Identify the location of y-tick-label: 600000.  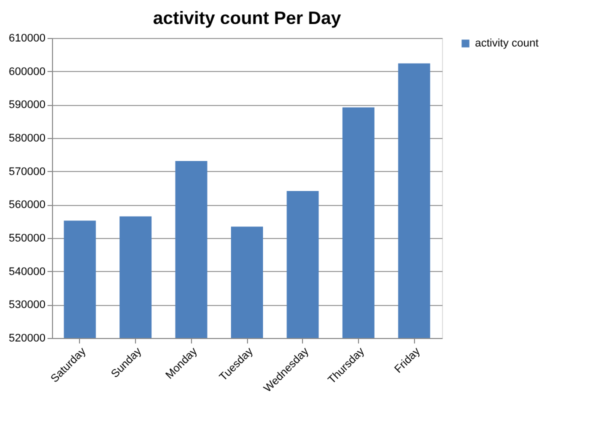
(27, 72).